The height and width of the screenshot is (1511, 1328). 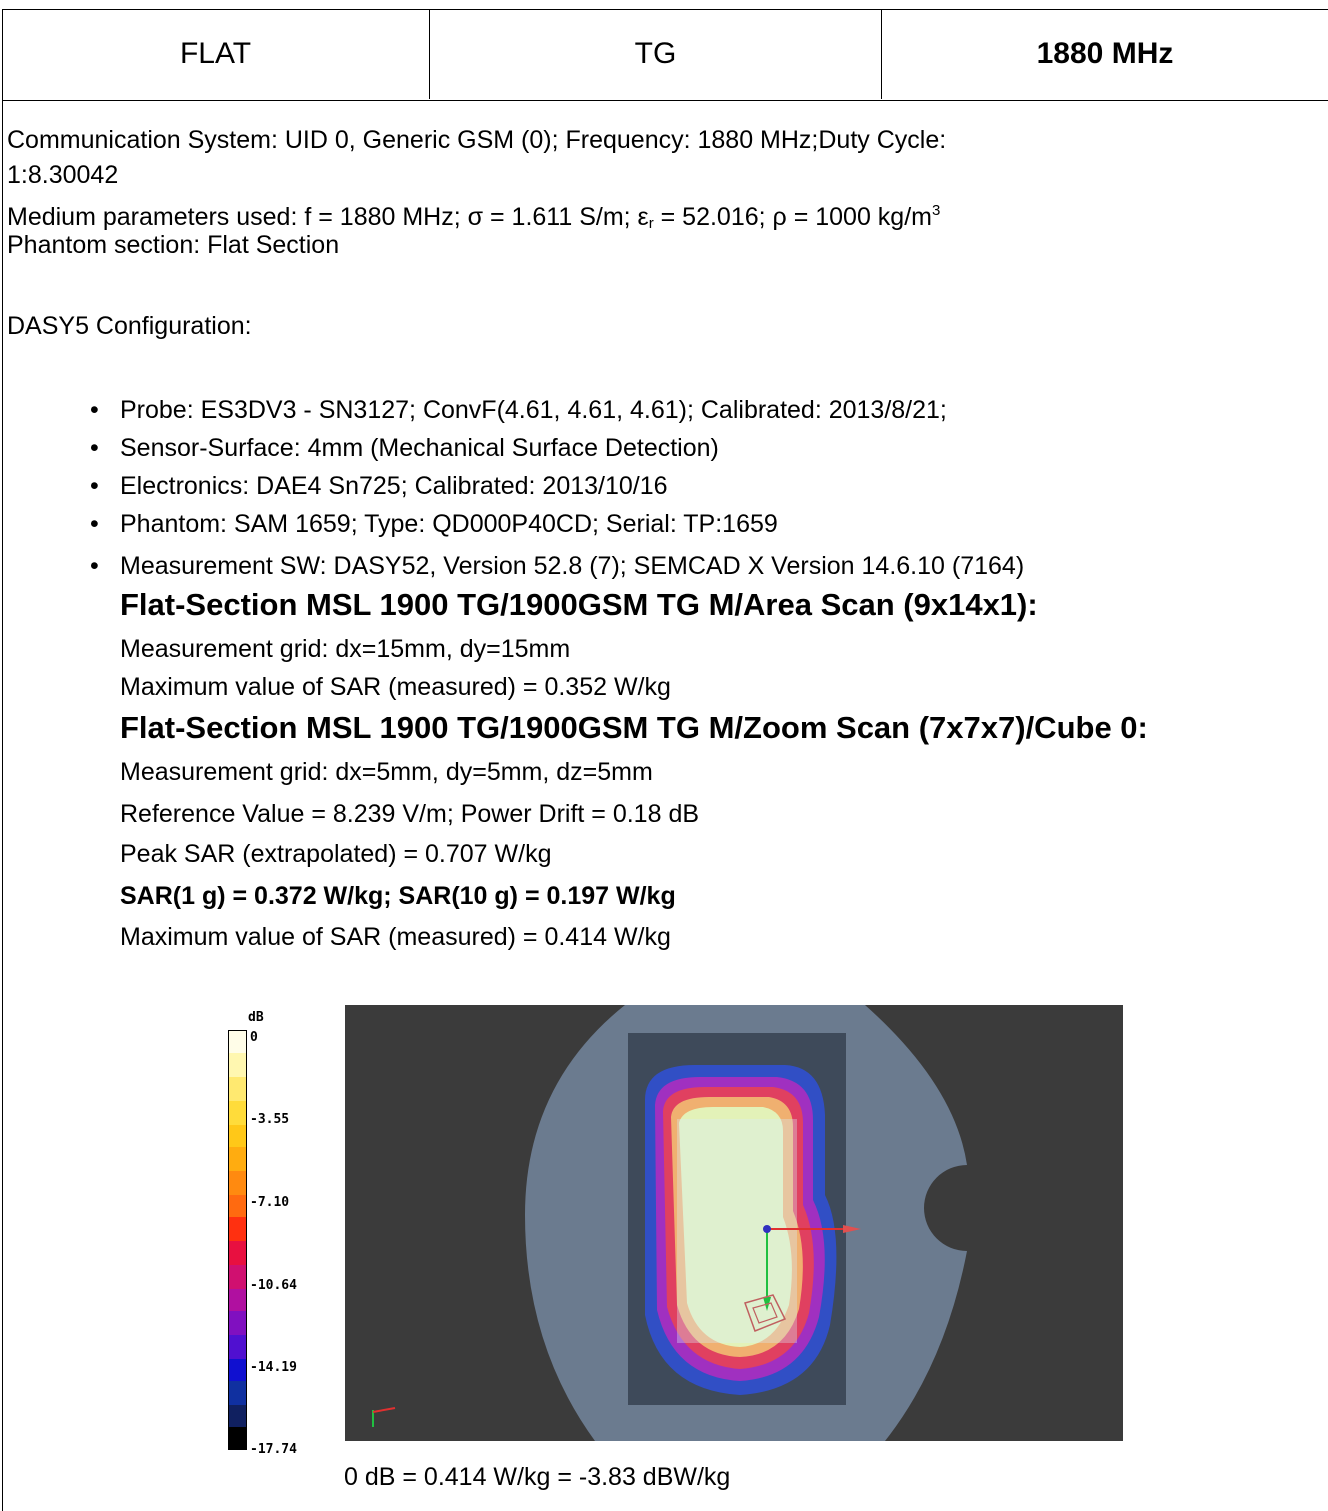 What do you see at coordinates (273, 1449) in the screenshot?
I see `colorbar-tick: -17.74` at bounding box center [273, 1449].